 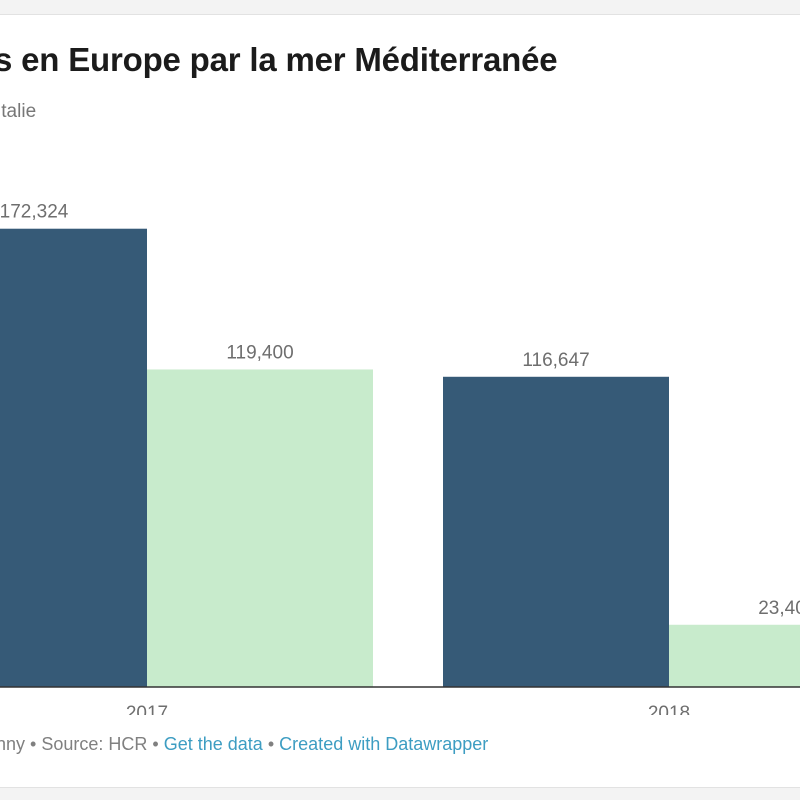 What do you see at coordinates (384, 744) in the screenshot?
I see `datawrapper-link: Created with Datawrapper` at bounding box center [384, 744].